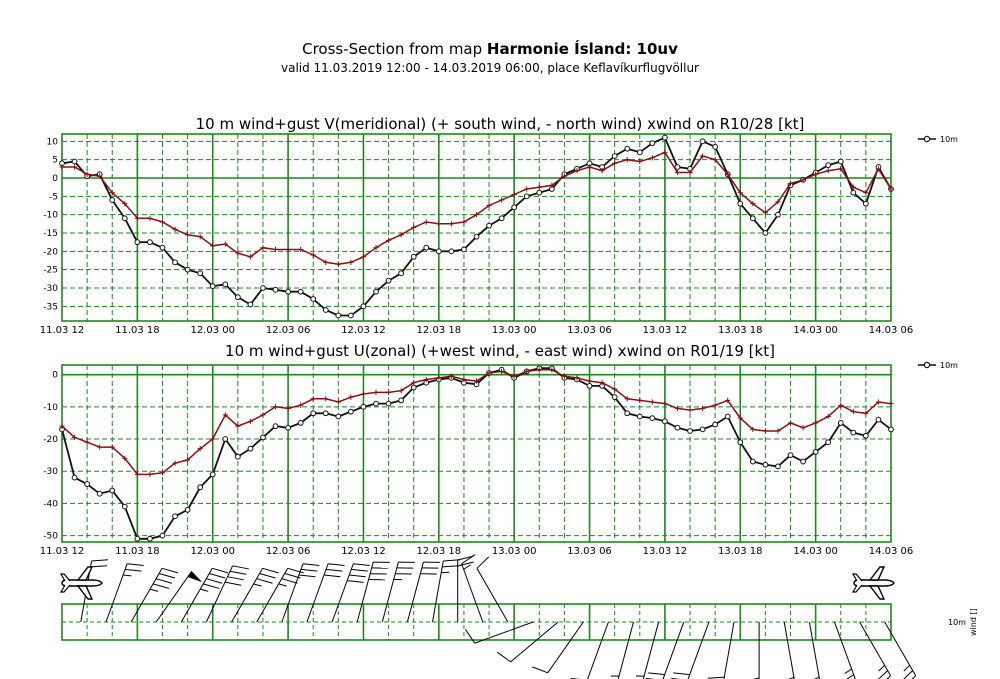 The image size is (1000, 679). What do you see at coordinates (50, 252) in the screenshot?
I see `meridional-ytick-label: -20` at bounding box center [50, 252].